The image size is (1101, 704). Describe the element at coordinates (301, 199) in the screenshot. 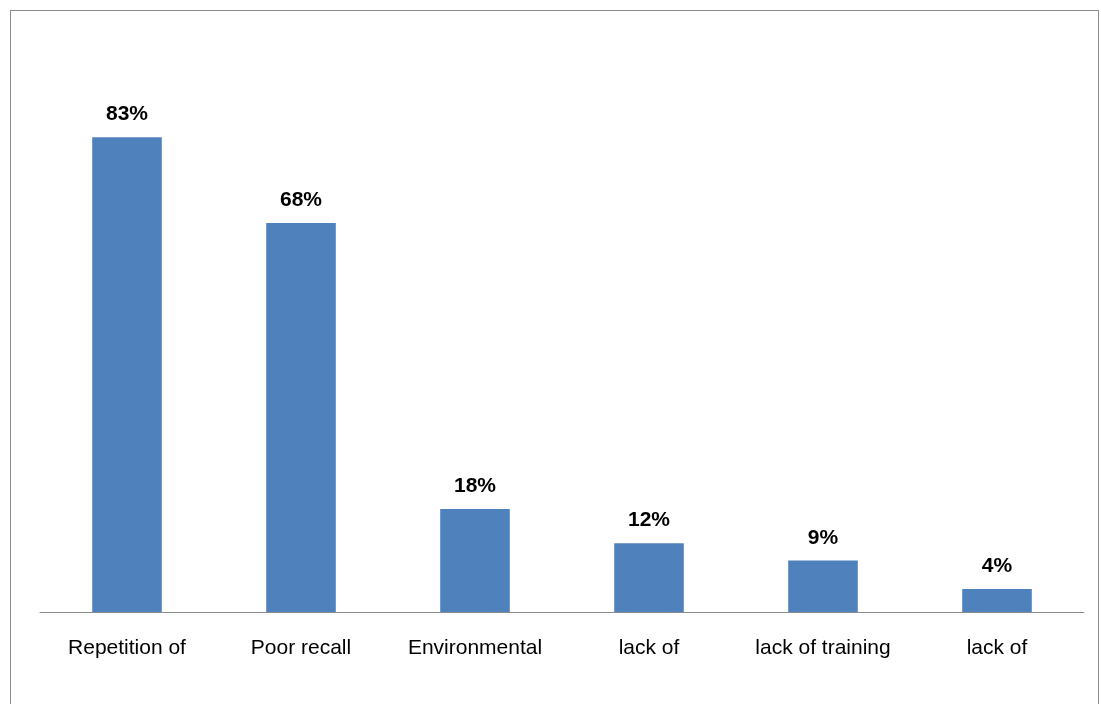

I see `data-label: 68%` at that location.